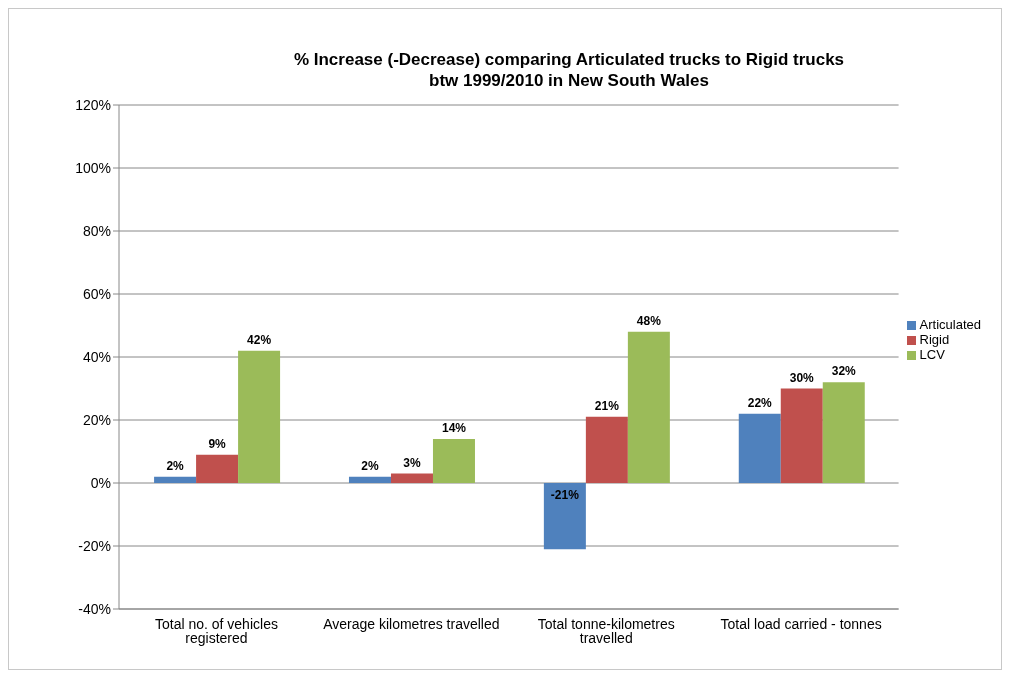  I want to click on x-tick-label: Total tonne-kilometres travelled, so click(606, 630).